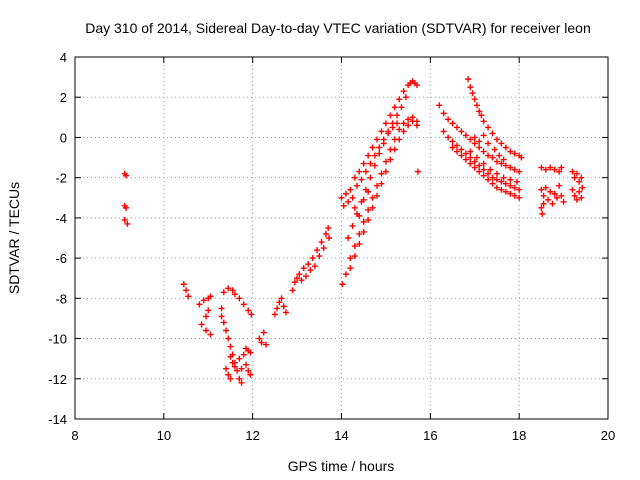 This screenshot has width=640, height=480. I want to click on x-tick-label: 20, so click(608, 435).